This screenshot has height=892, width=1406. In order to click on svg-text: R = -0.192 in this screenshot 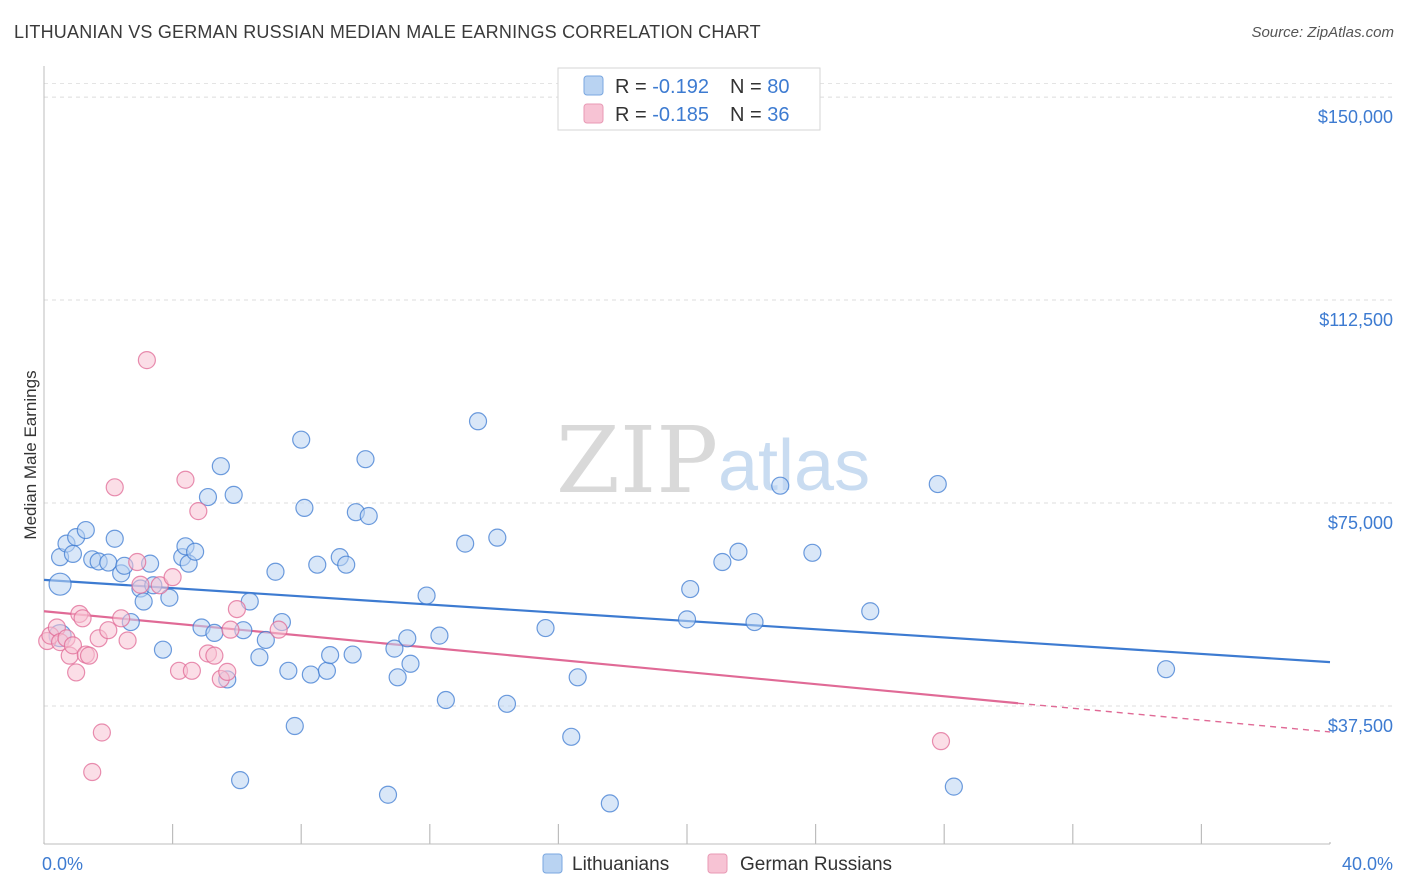, I will do `click(662, 87)`.